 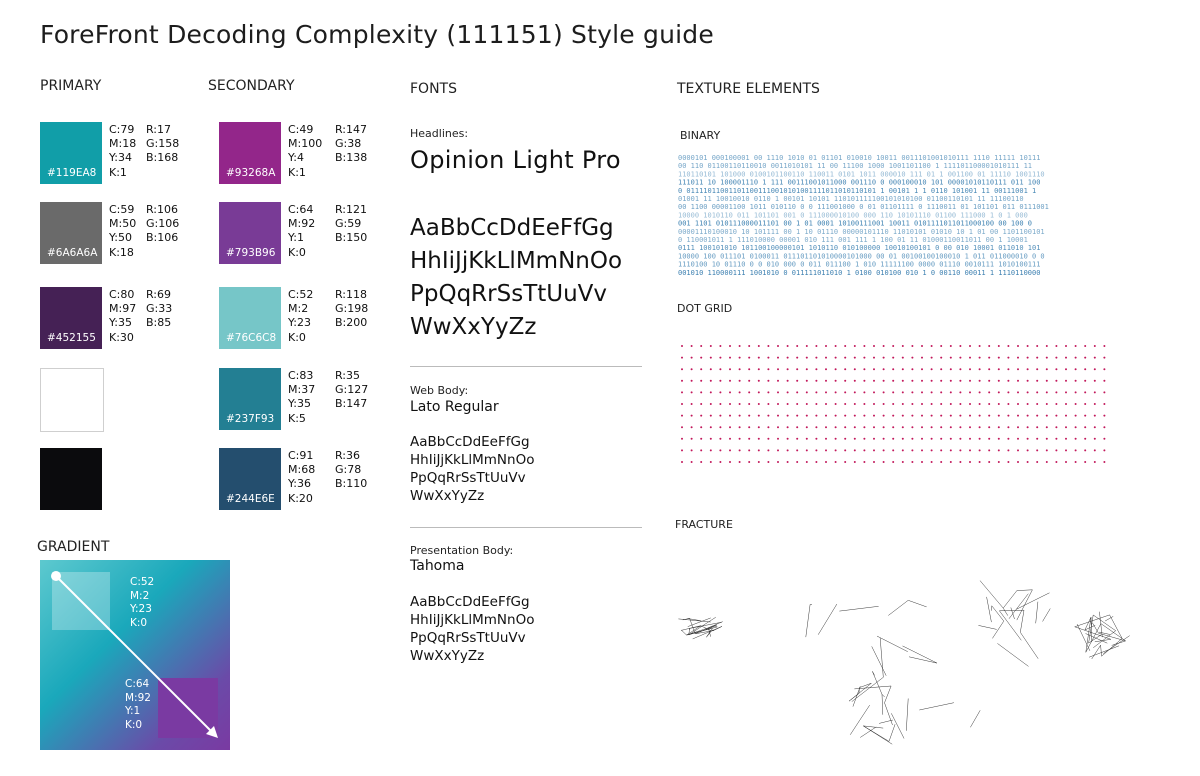 I want to click on presentation-body-font-name: Tahoma, so click(x=437, y=566).